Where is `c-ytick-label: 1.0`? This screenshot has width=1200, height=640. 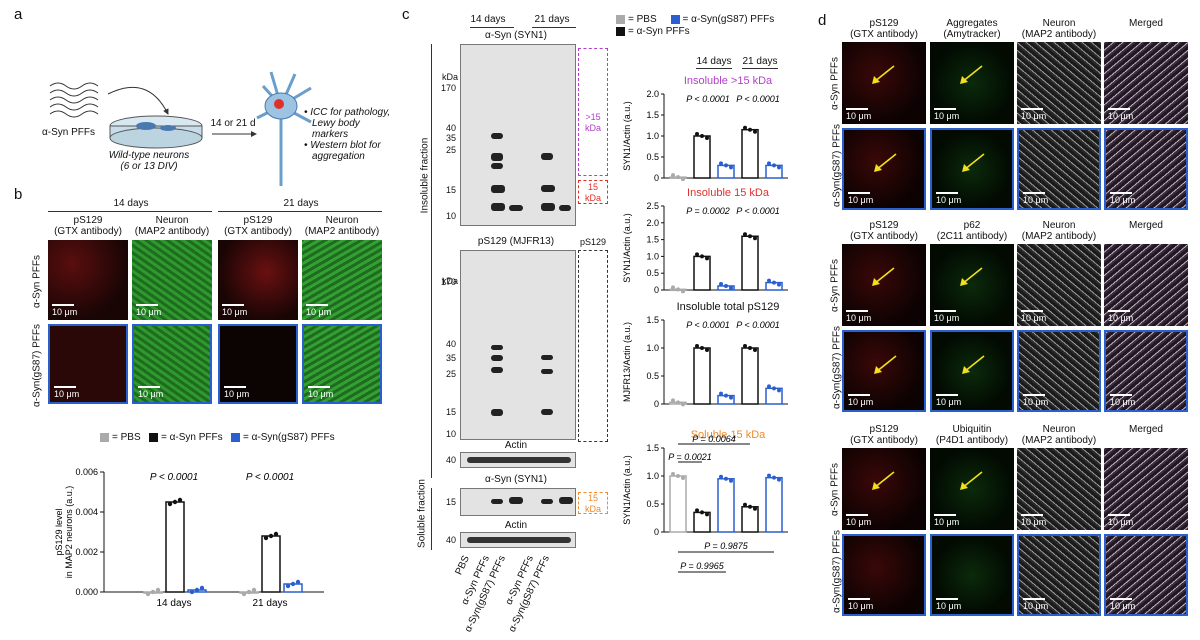
c-ytick-label: 1.0 is located at coordinates (652, 136).